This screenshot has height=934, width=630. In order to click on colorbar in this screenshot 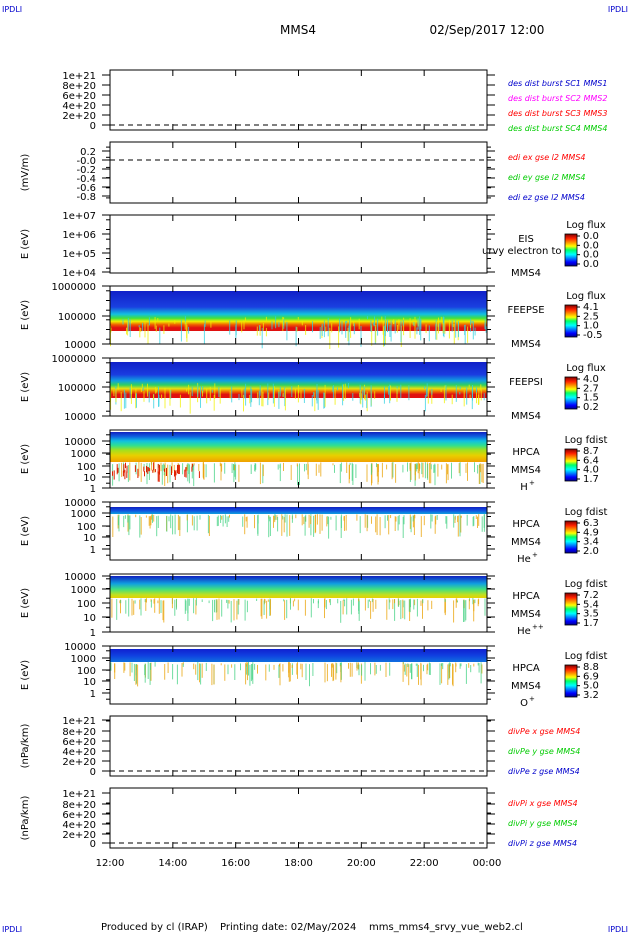, I will do `click(571, 537)`.